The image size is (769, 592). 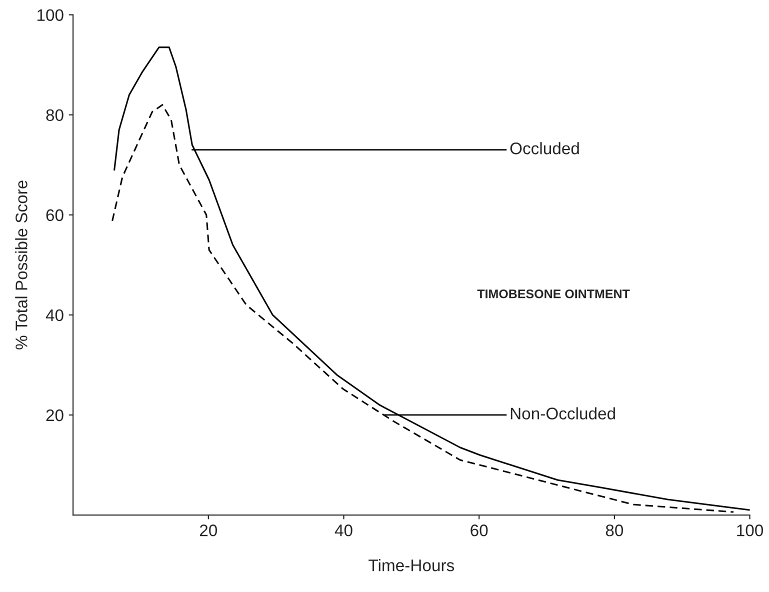 What do you see at coordinates (209, 530) in the screenshot?
I see `x-tick-label: 20` at bounding box center [209, 530].